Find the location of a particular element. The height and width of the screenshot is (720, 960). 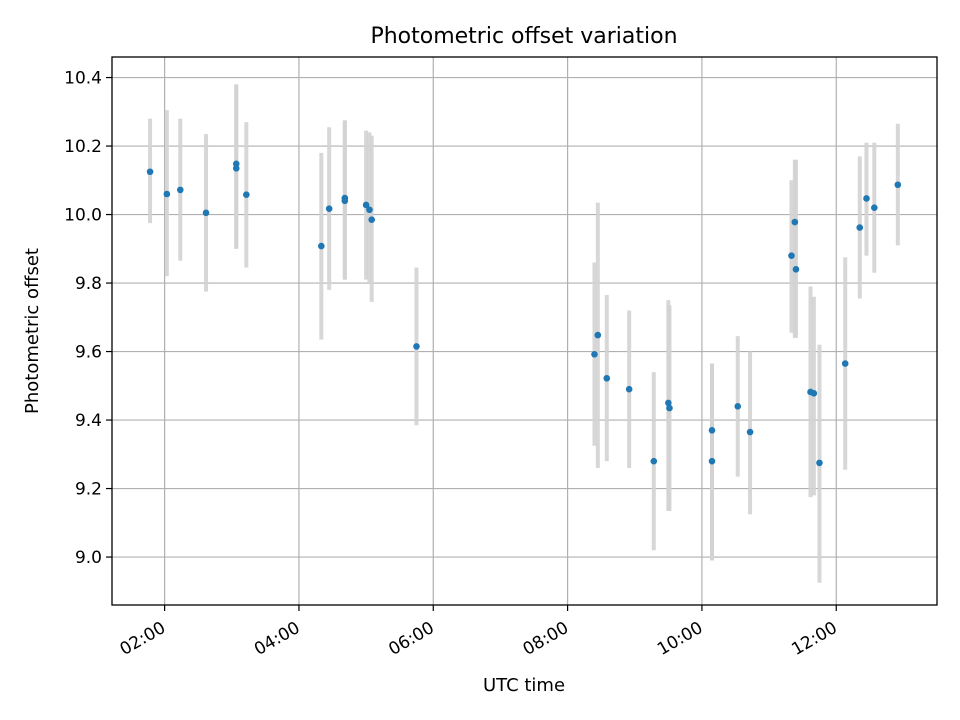

y-tick-label: 9.6 is located at coordinates (88, 353).